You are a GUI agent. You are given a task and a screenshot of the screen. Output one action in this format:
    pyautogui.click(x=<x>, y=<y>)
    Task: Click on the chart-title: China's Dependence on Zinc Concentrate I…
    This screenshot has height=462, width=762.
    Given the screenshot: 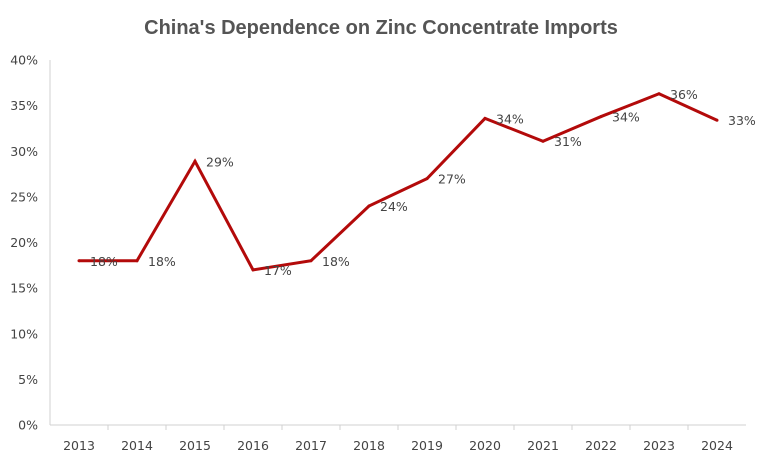 What is the action you would take?
    pyautogui.click(x=381, y=28)
    